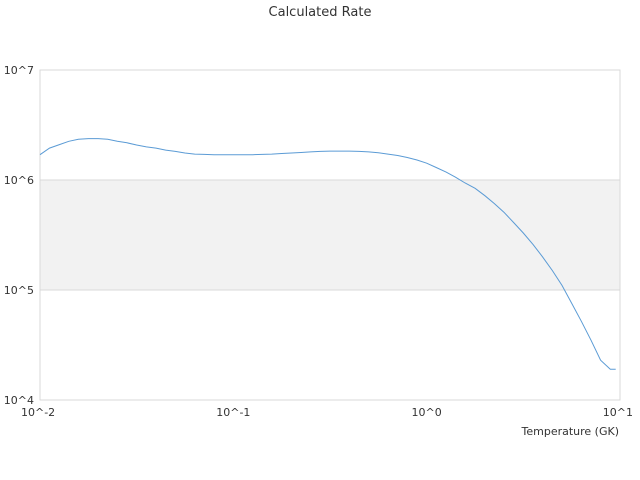 The height and width of the screenshot is (480, 640). I want to click on x-tick-label: 10^-1, so click(233, 412).